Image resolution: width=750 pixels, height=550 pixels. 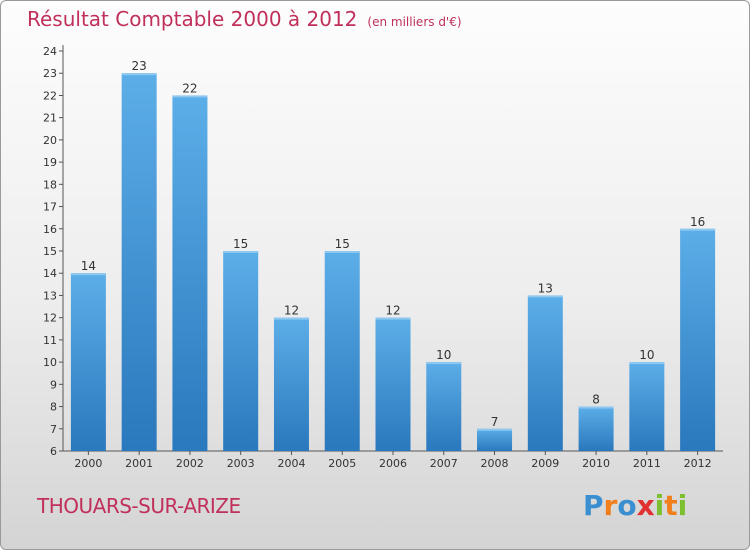 What do you see at coordinates (50, 51) in the screenshot?
I see `y-tick-label: 24` at bounding box center [50, 51].